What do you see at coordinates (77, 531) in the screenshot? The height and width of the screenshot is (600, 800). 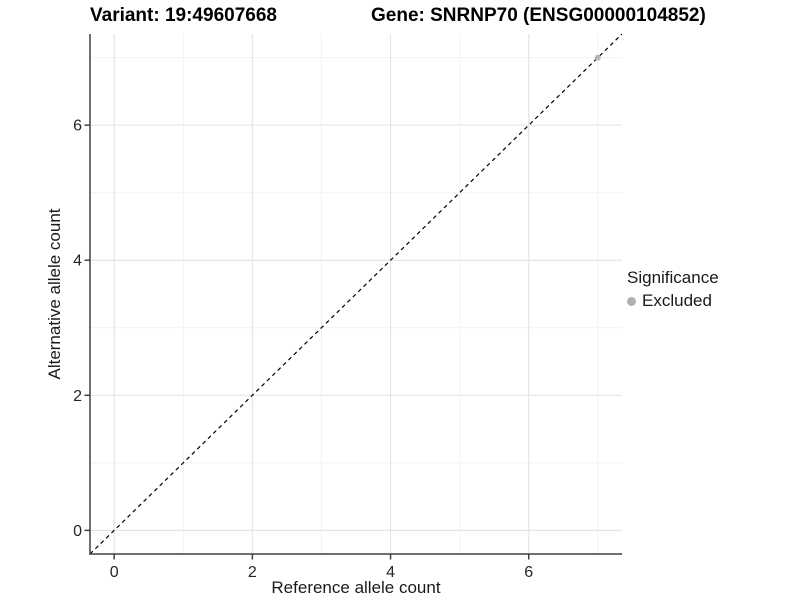 I see `y-tick-label: 0` at bounding box center [77, 531].